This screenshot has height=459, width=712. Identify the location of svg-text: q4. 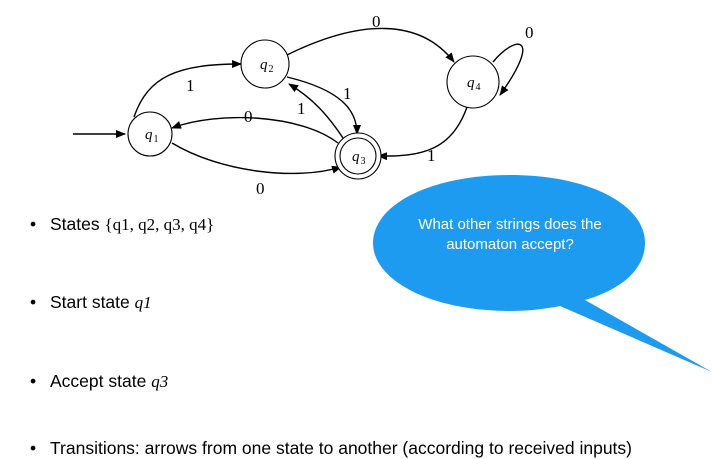
(474, 84).